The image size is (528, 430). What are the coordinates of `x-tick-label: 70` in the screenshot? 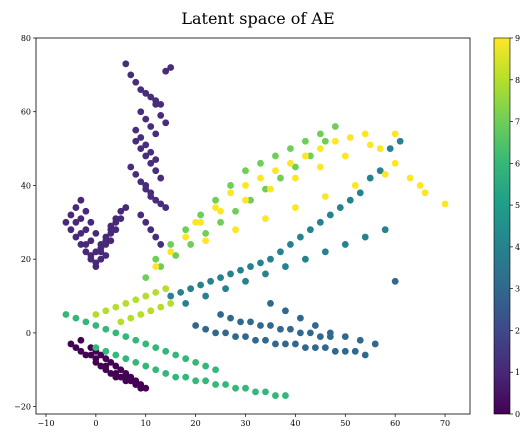 It's located at (445, 423).